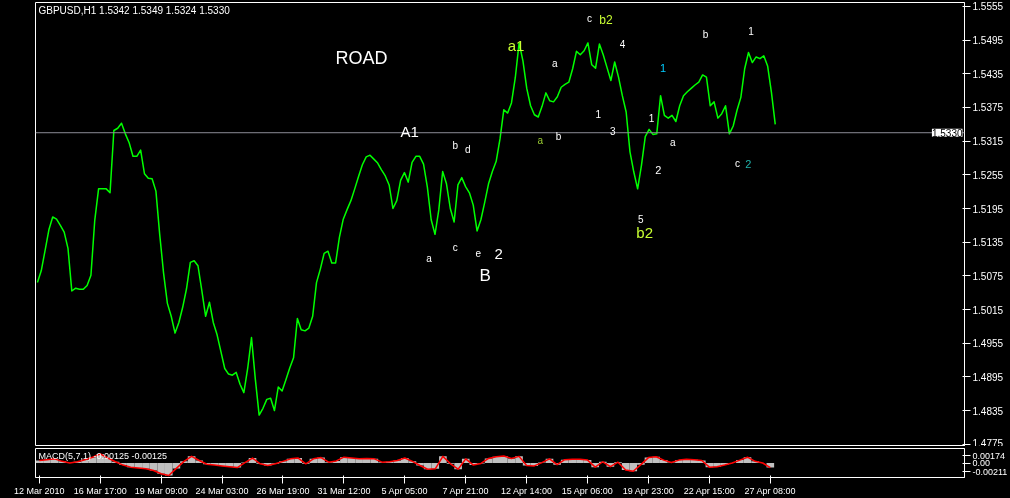  What do you see at coordinates (988, 74) in the screenshot?
I see `y-tick-label: 1.5435` at bounding box center [988, 74].